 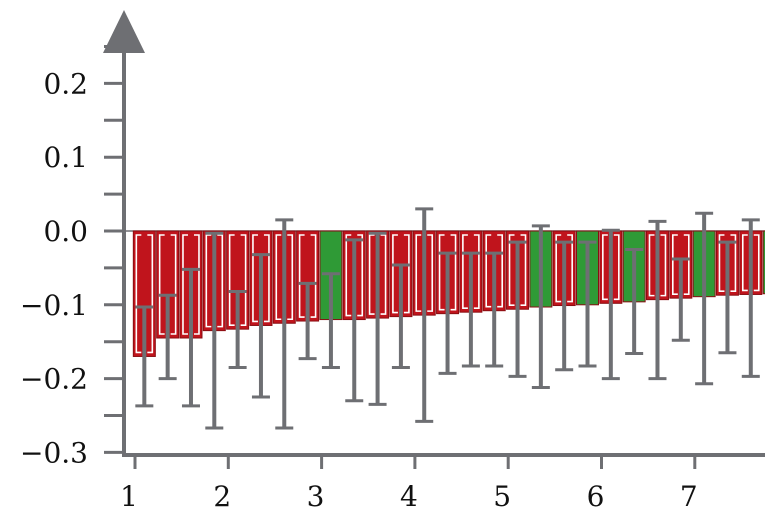 What do you see at coordinates (124, 31) in the screenshot?
I see `y-axis-arrow-icon` at bounding box center [124, 31].